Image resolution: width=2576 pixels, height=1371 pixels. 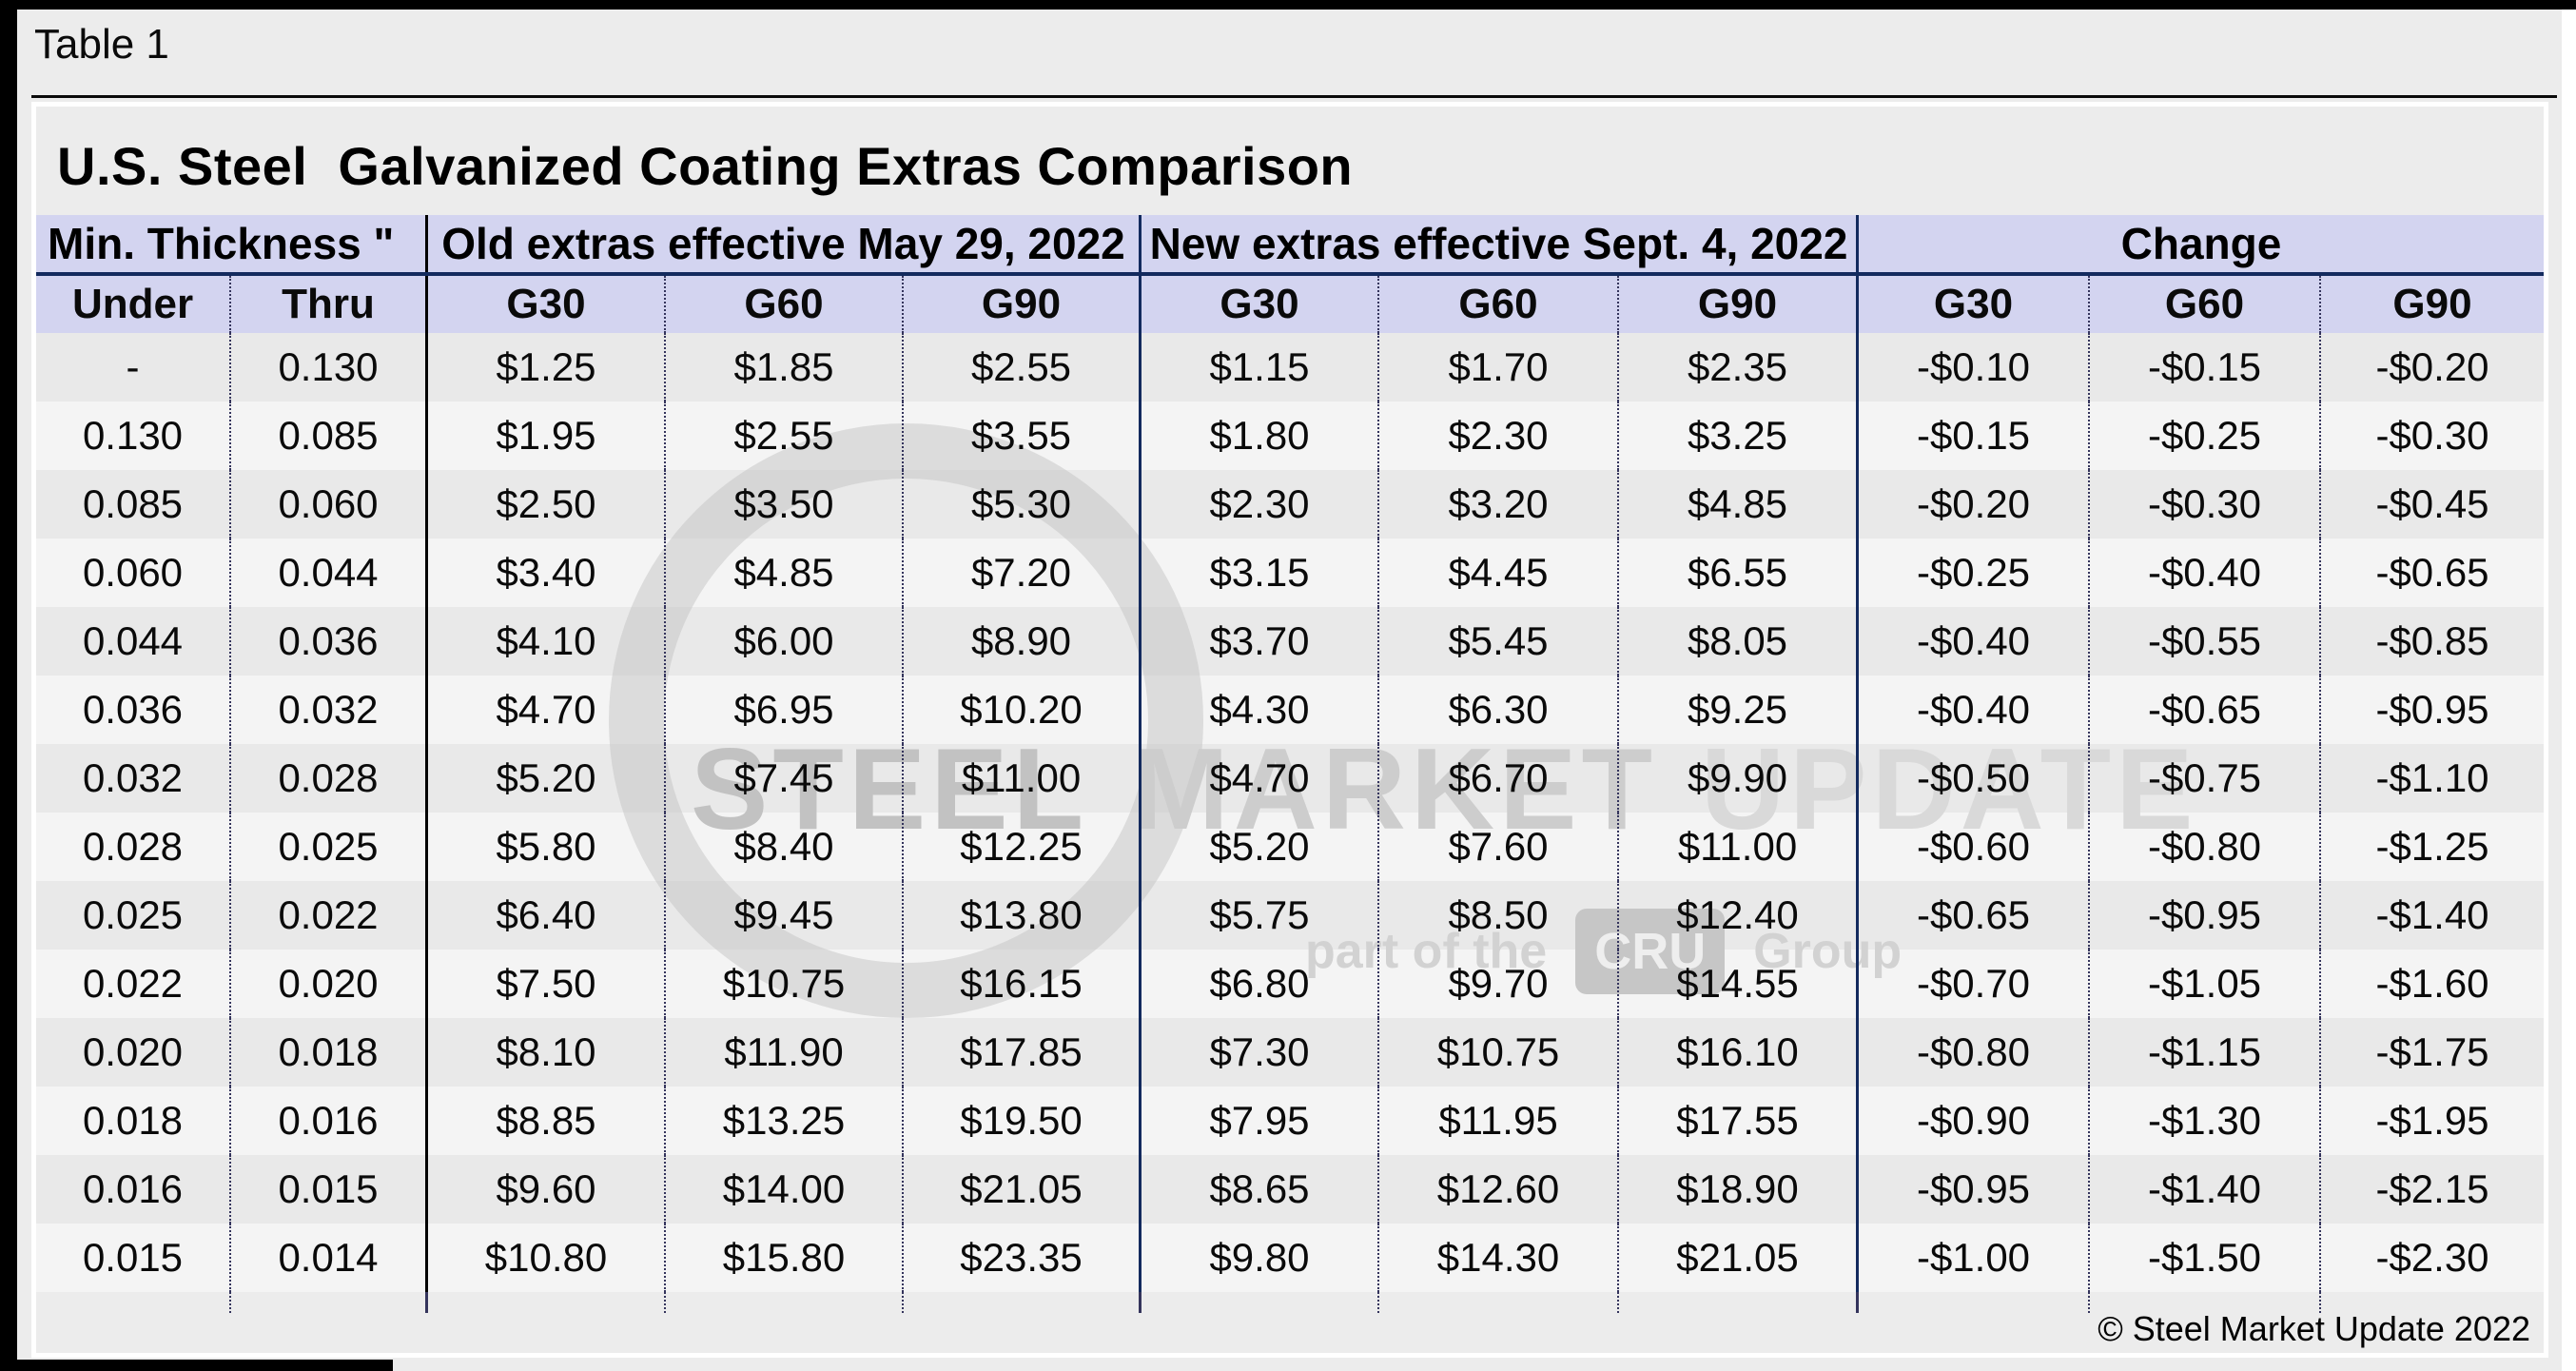 I want to click on table-cell: $9.25, so click(x=1739, y=710).